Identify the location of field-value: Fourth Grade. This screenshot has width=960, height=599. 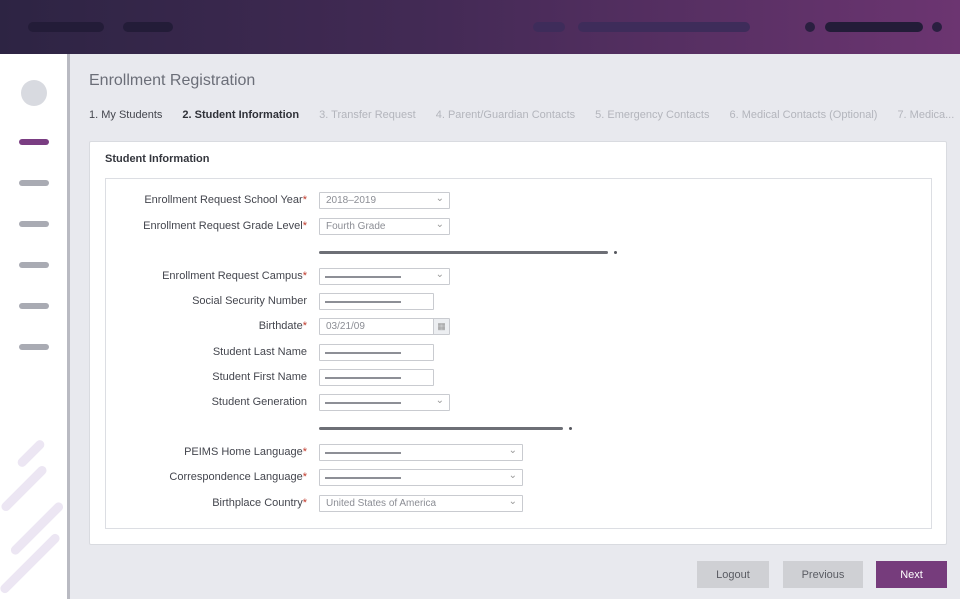
(356, 226).